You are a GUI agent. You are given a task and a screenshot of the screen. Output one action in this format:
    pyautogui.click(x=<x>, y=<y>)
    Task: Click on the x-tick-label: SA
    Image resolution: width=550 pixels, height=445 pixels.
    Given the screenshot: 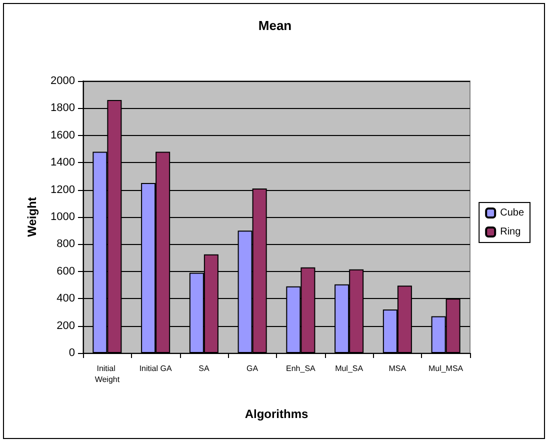 What is the action you would take?
    pyautogui.click(x=204, y=368)
    